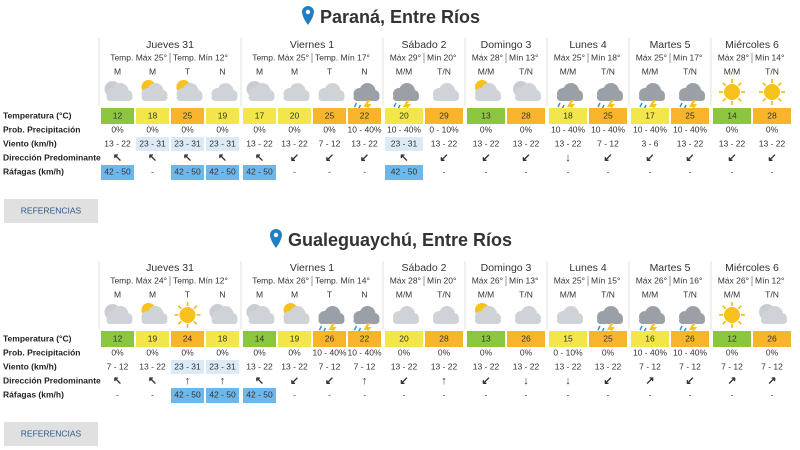  Describe the element at coordinates (41, 352) in the screenshot. I see `row-label: Prob. Precipitación` at that location.